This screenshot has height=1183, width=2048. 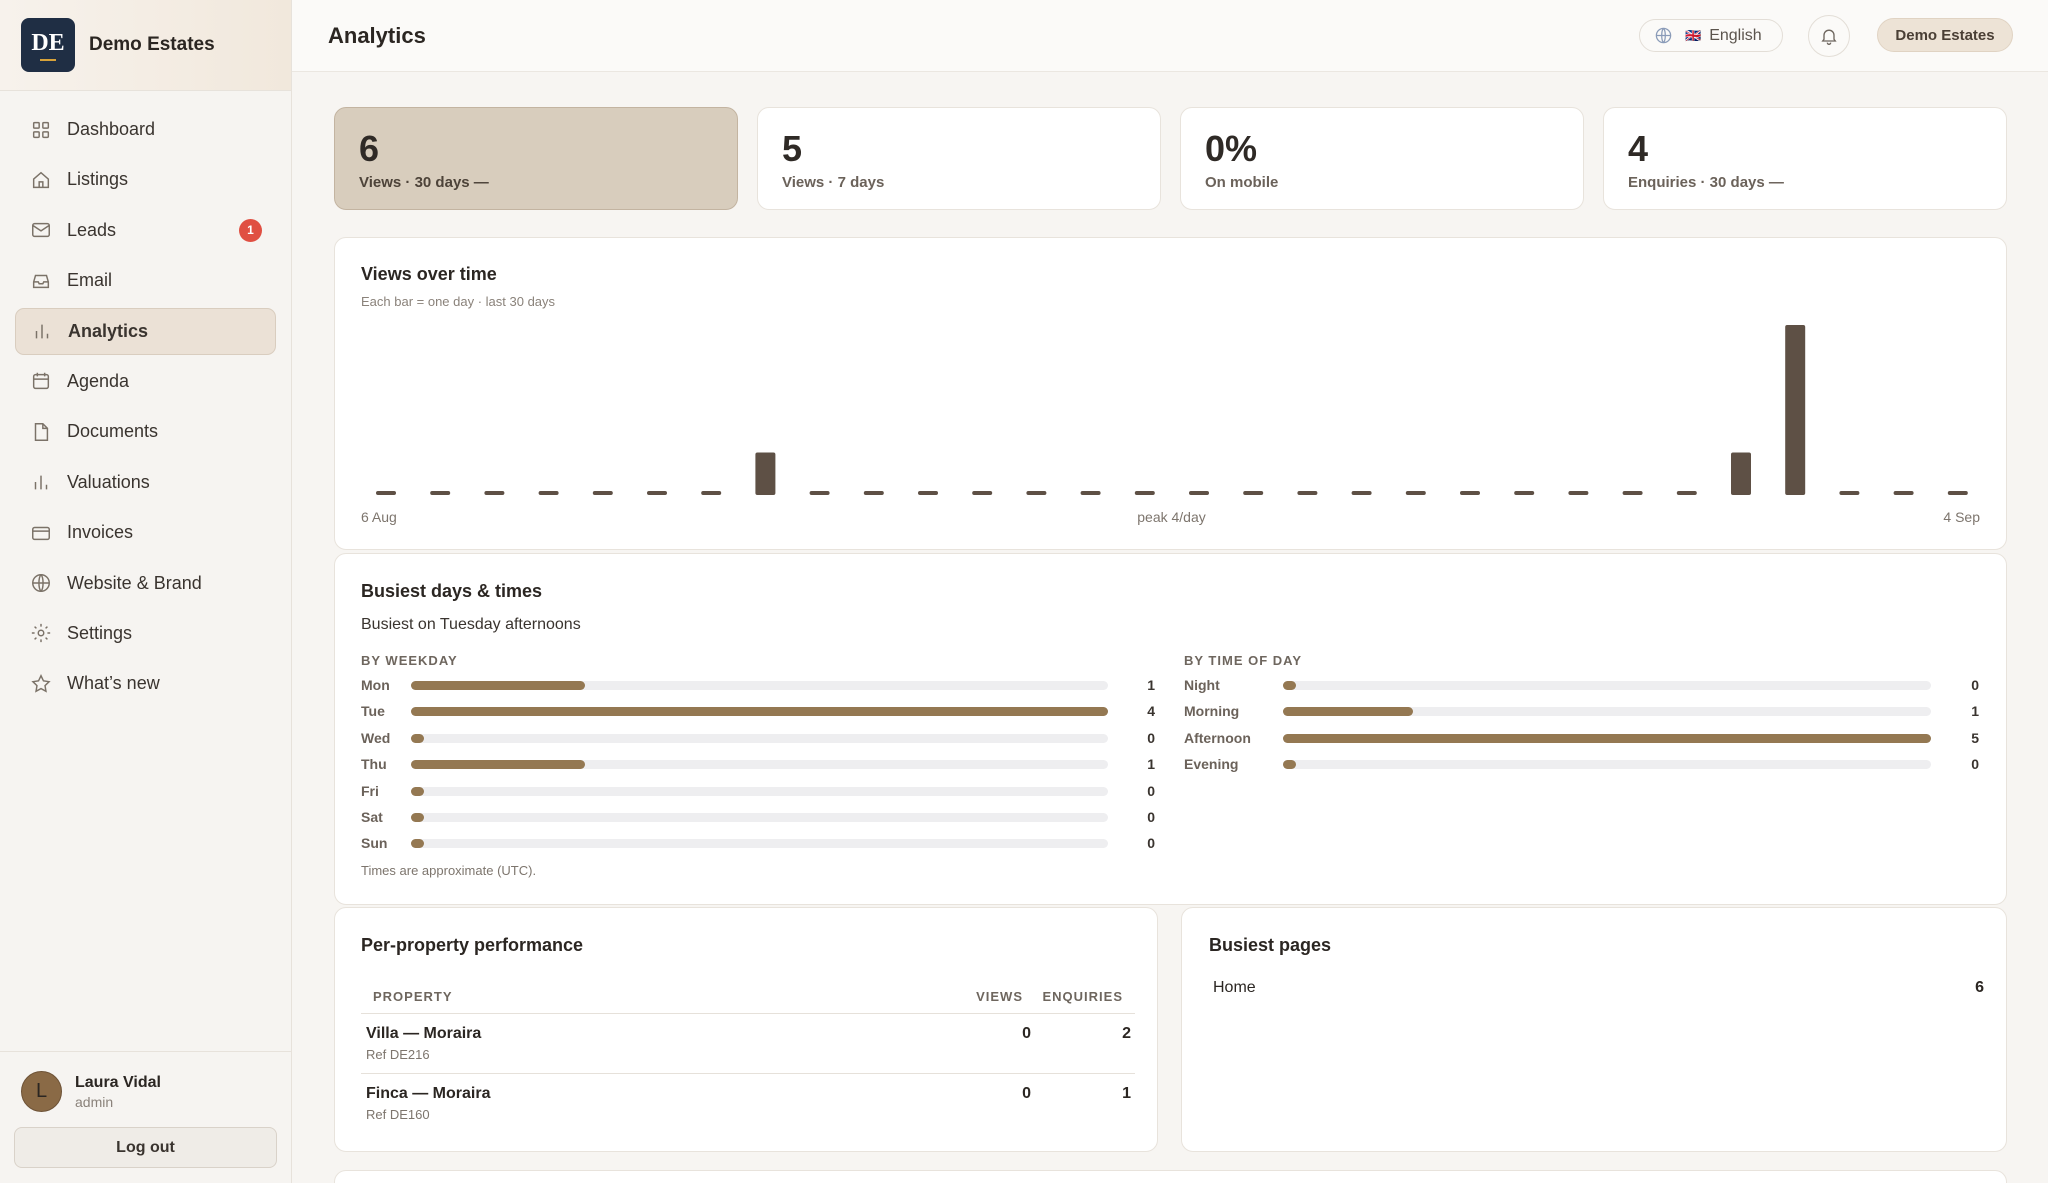 I want to click on timezone-note: Times are approximate (UTC)., so click(x=449, y=870).